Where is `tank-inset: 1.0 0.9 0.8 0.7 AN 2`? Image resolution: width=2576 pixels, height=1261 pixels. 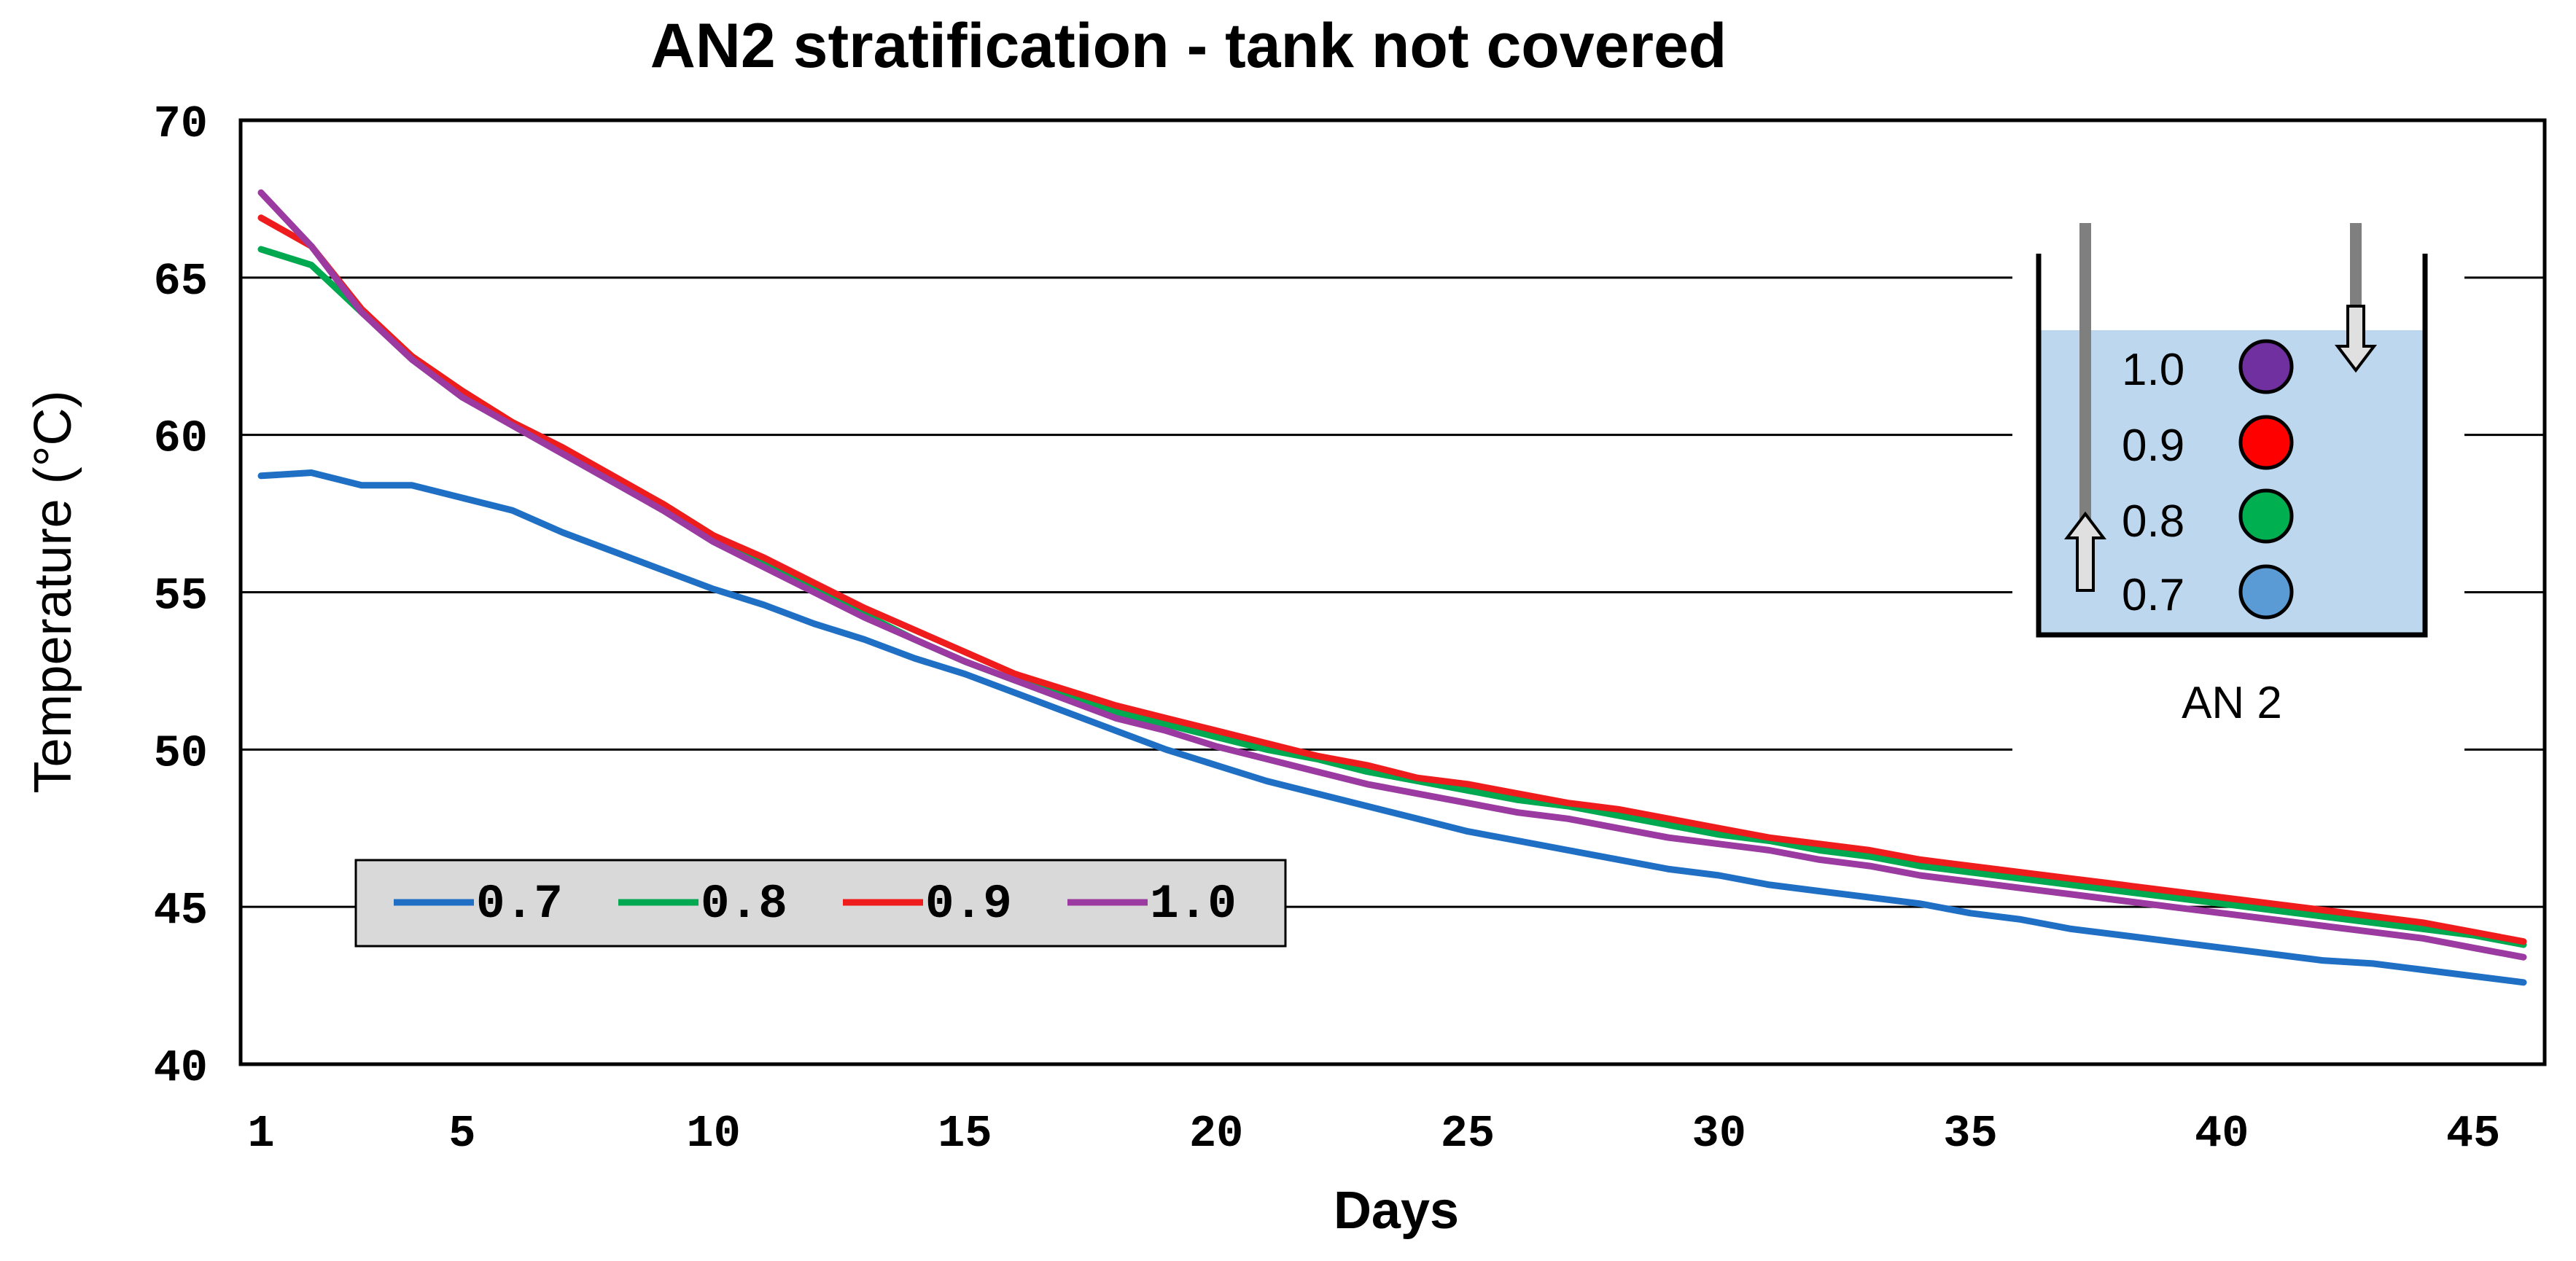 tank-inset: 1.0 0.9 0.8 0.7 AN 2 is located at coordinates (2238, 484).